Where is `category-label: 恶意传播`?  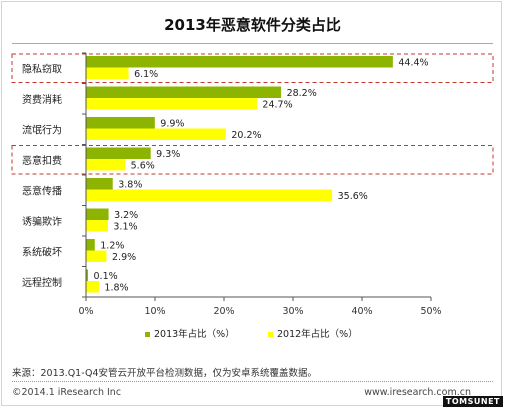
category-label: 恶意传播 is located at coordinates (42, 190).